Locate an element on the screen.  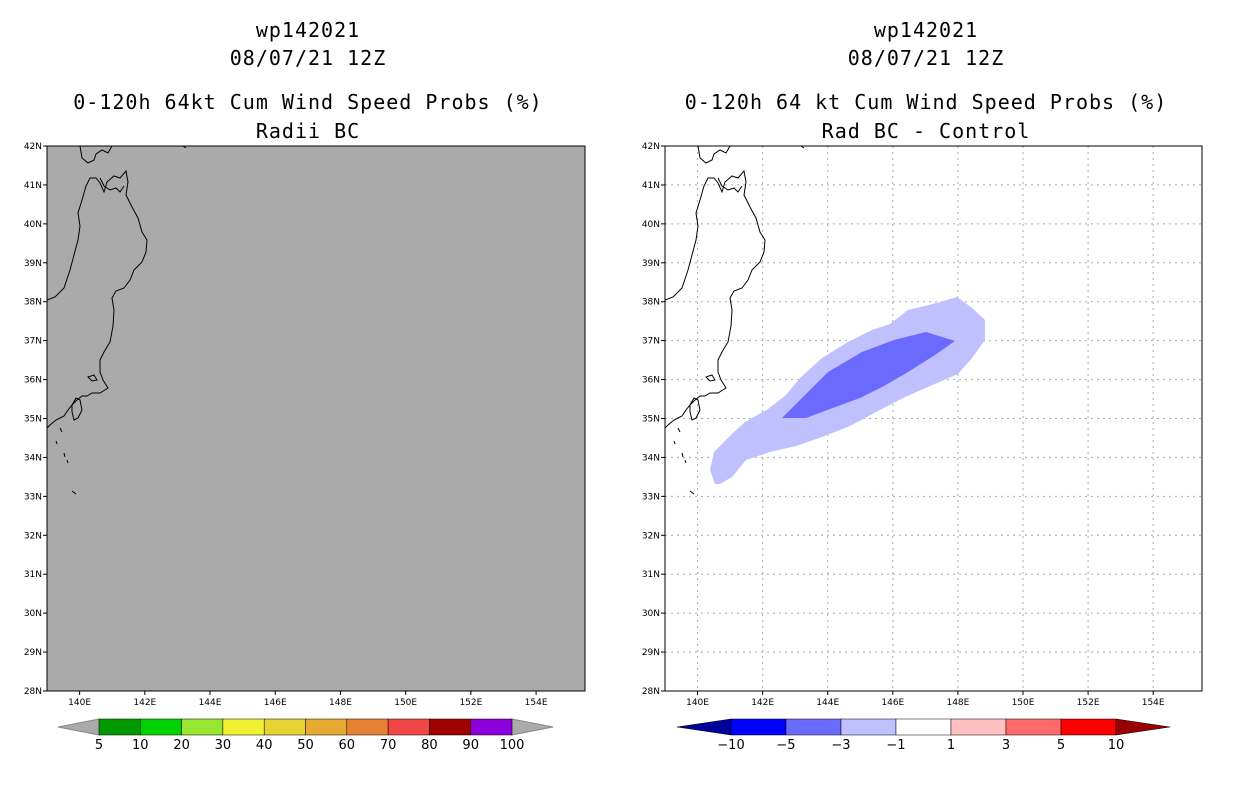
left-storm-id: wp142021 is located at coordinates (308, 30).